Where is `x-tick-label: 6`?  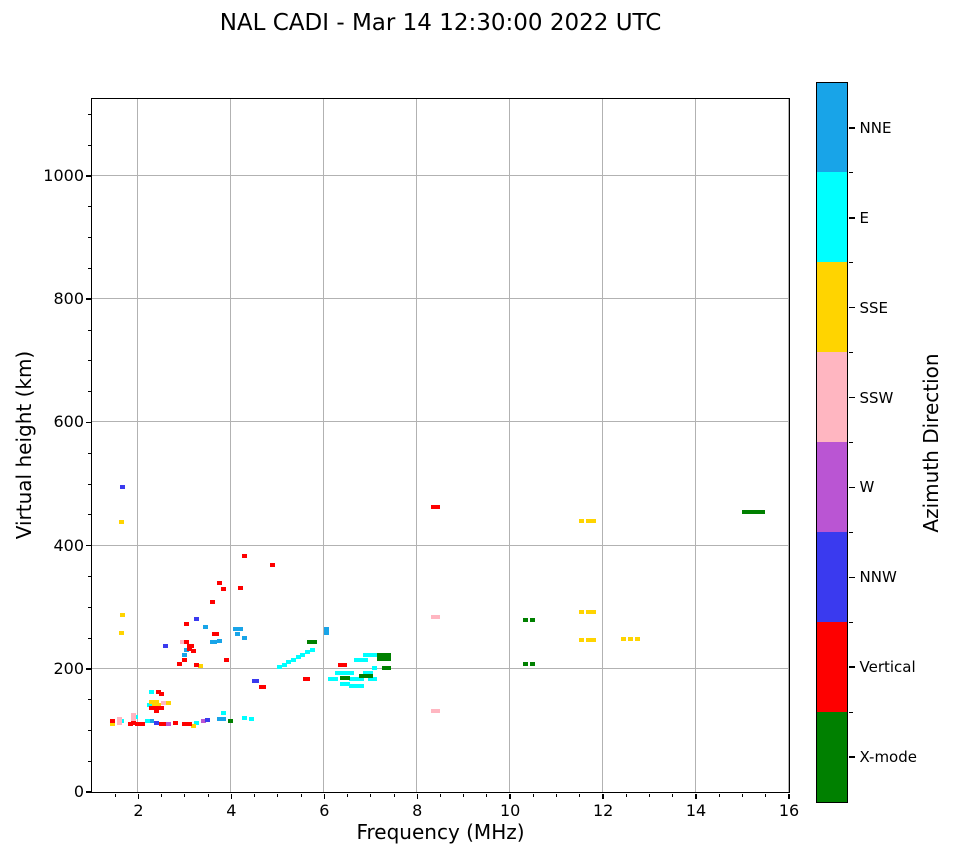 x-tick-label: 6 is located at coordinates (324, 810).